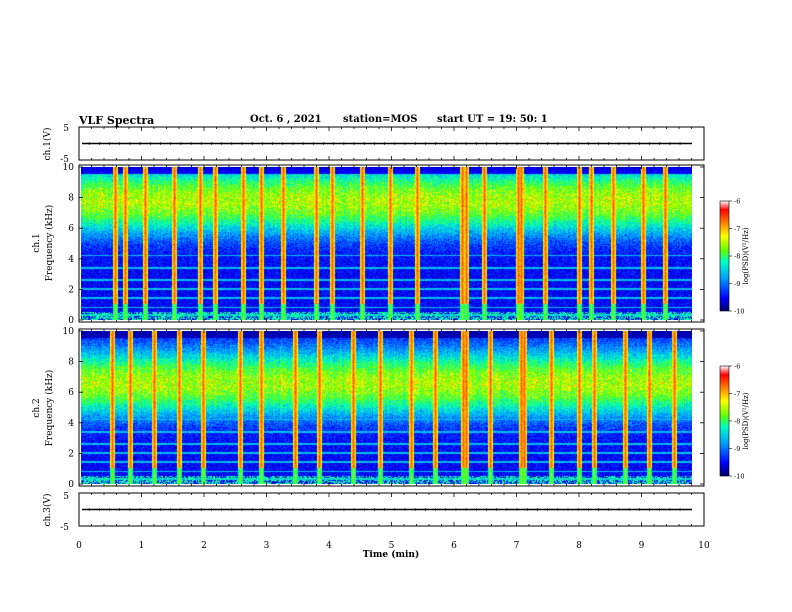  What do you see at coordinates (117, 120) in the screenshot?
I see `figure-title: VLF Spectra` at bounding box center [117, 120].